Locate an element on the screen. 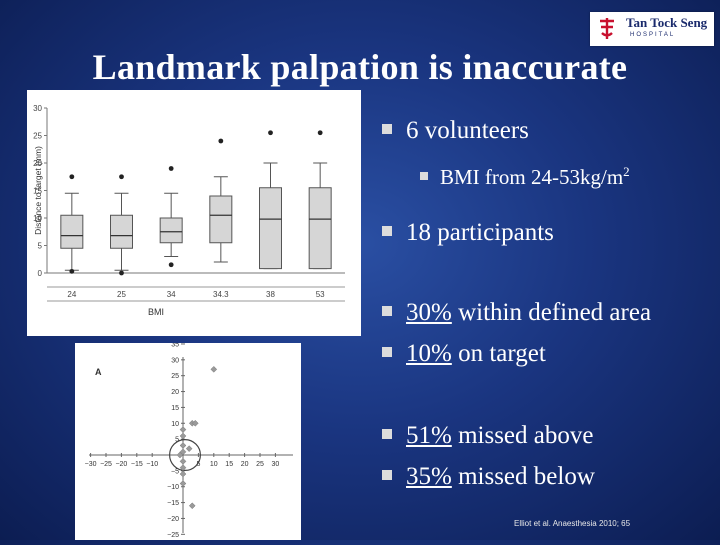  bullet-within-area: 30% within defined area is located at coordinates (516, 313).